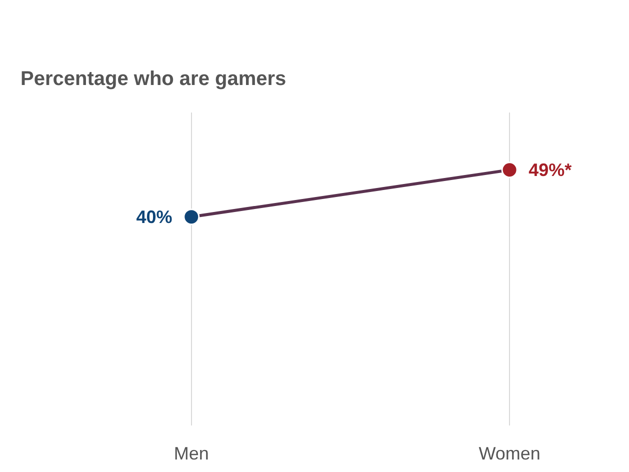 This screenshot has width=629, height=472. What do you see at coordinates (191, 454) in the screenshot?
I see `x-tick-label: Men` at bounding box center [191, 454].